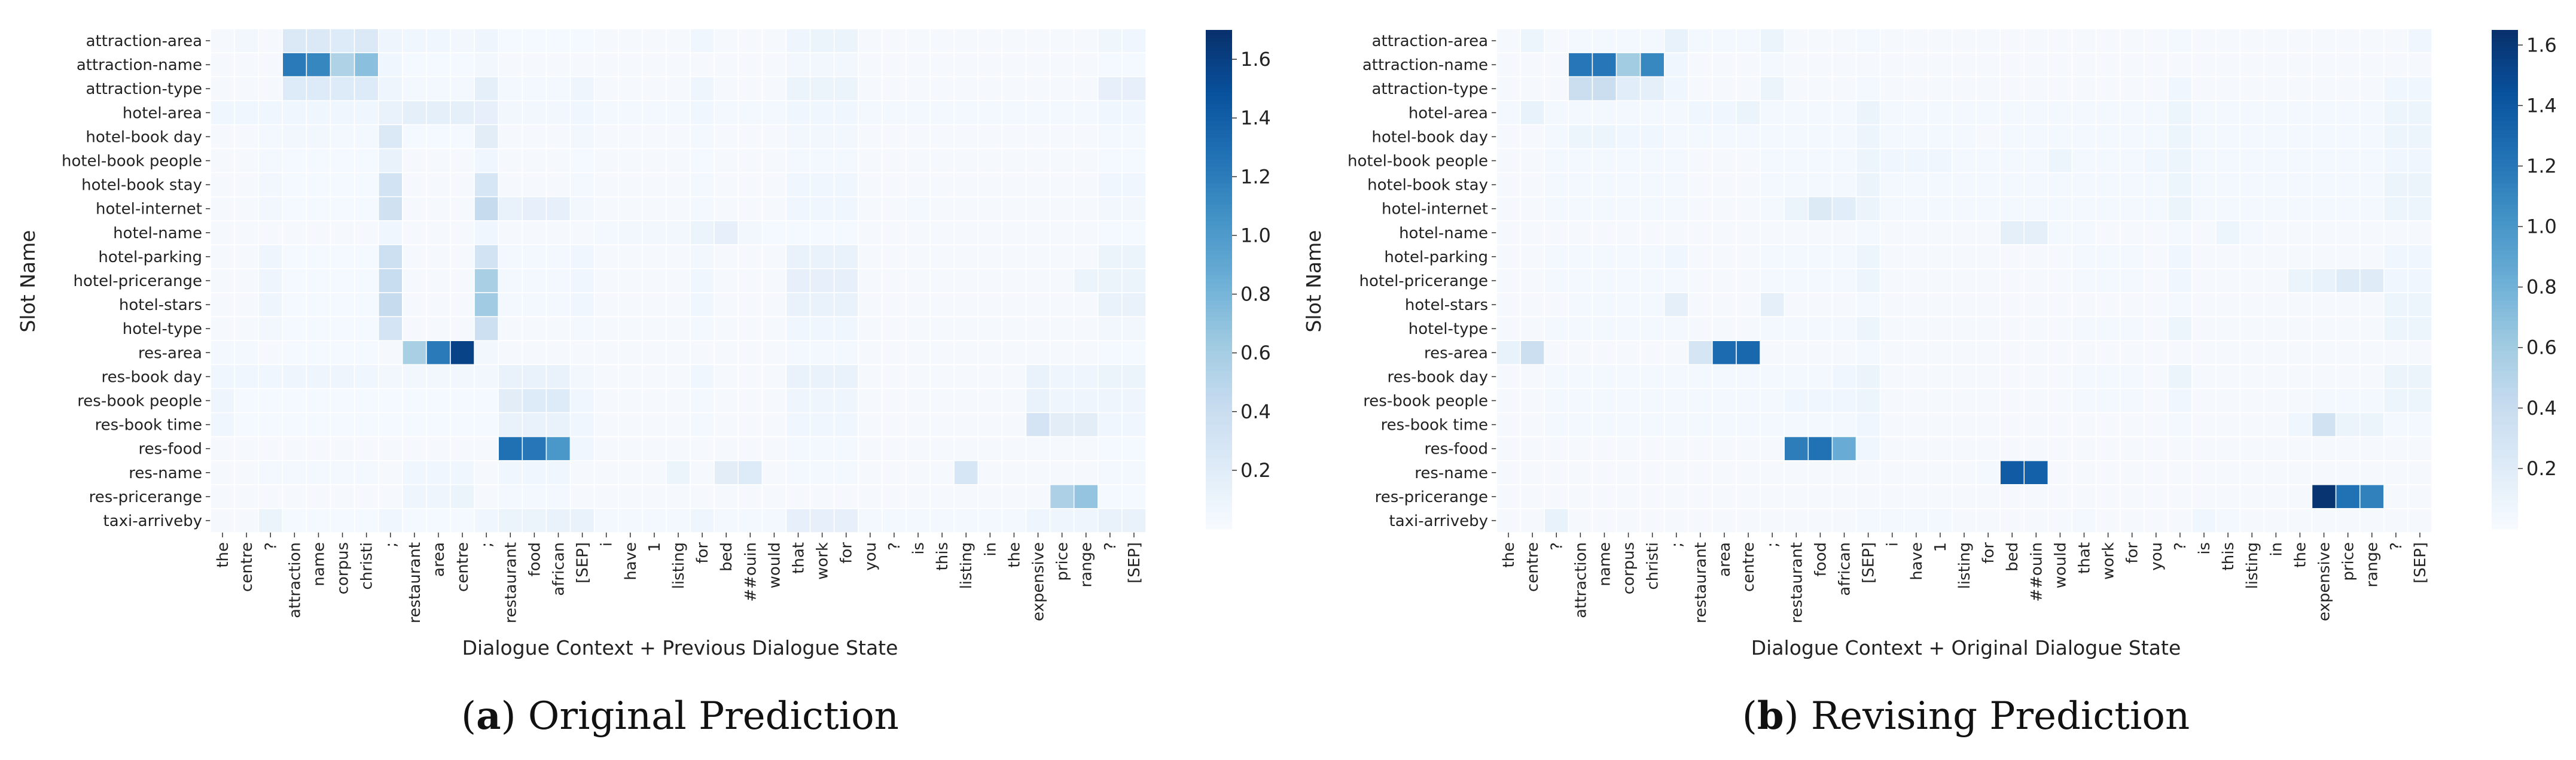 This screenshot has height=760, width=2576. Describe the element at coordinates (559, 569) in the screenshot. I see `x-tick-label: african` at that location.